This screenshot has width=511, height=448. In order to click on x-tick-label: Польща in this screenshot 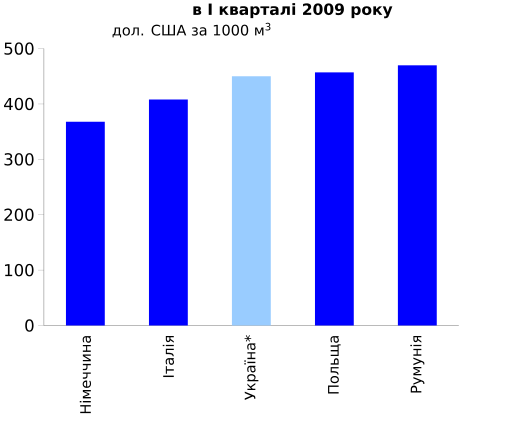, I will do `click(334, 365)`.